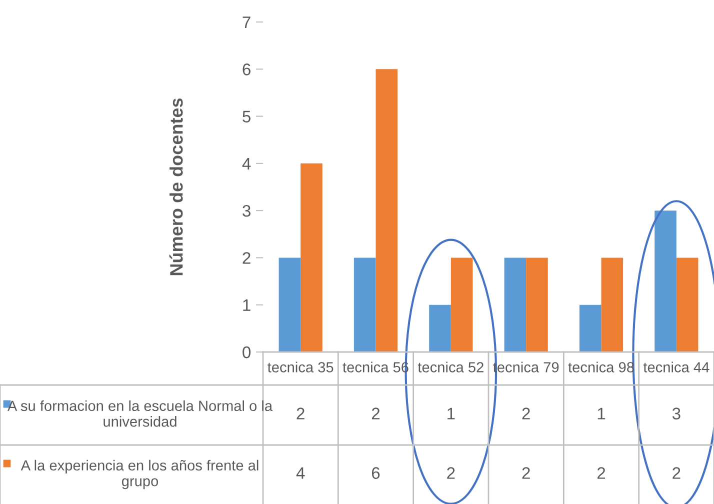 This screenshot has height=504, width=714. I want to click on data-label: 6, so click(376, 473).